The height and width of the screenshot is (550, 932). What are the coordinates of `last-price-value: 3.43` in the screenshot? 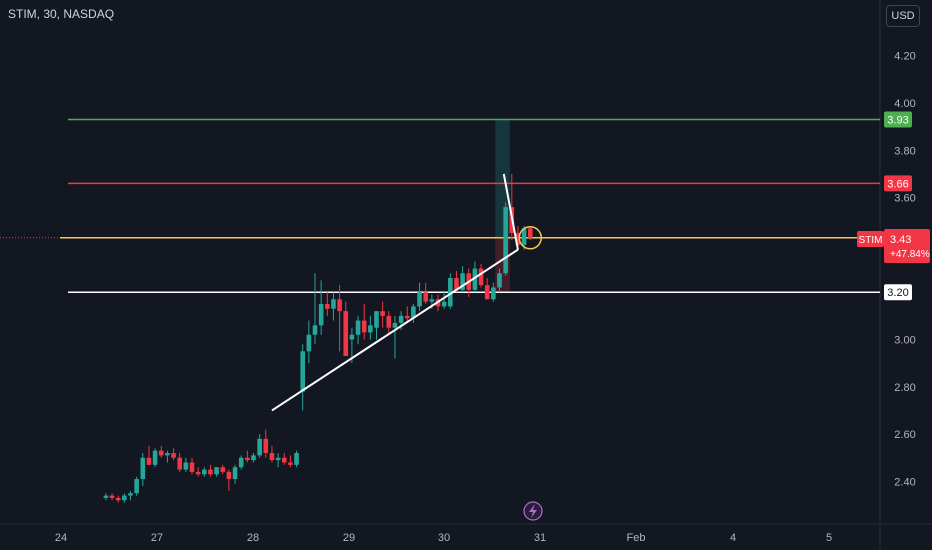 It's located at (900, 240).